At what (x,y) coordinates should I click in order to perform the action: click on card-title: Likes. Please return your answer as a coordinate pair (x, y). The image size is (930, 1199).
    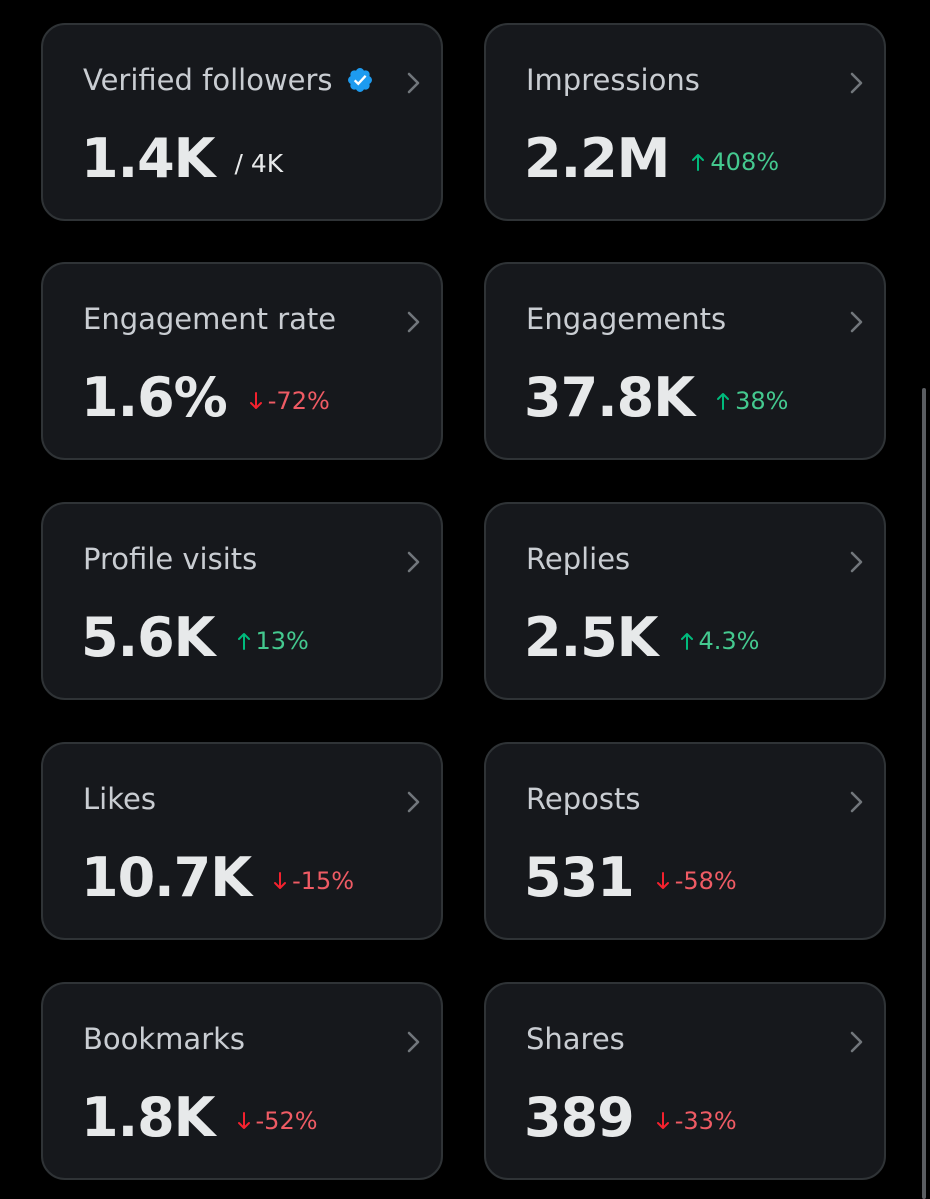
    Looking at the image, I should click on (119, 799).